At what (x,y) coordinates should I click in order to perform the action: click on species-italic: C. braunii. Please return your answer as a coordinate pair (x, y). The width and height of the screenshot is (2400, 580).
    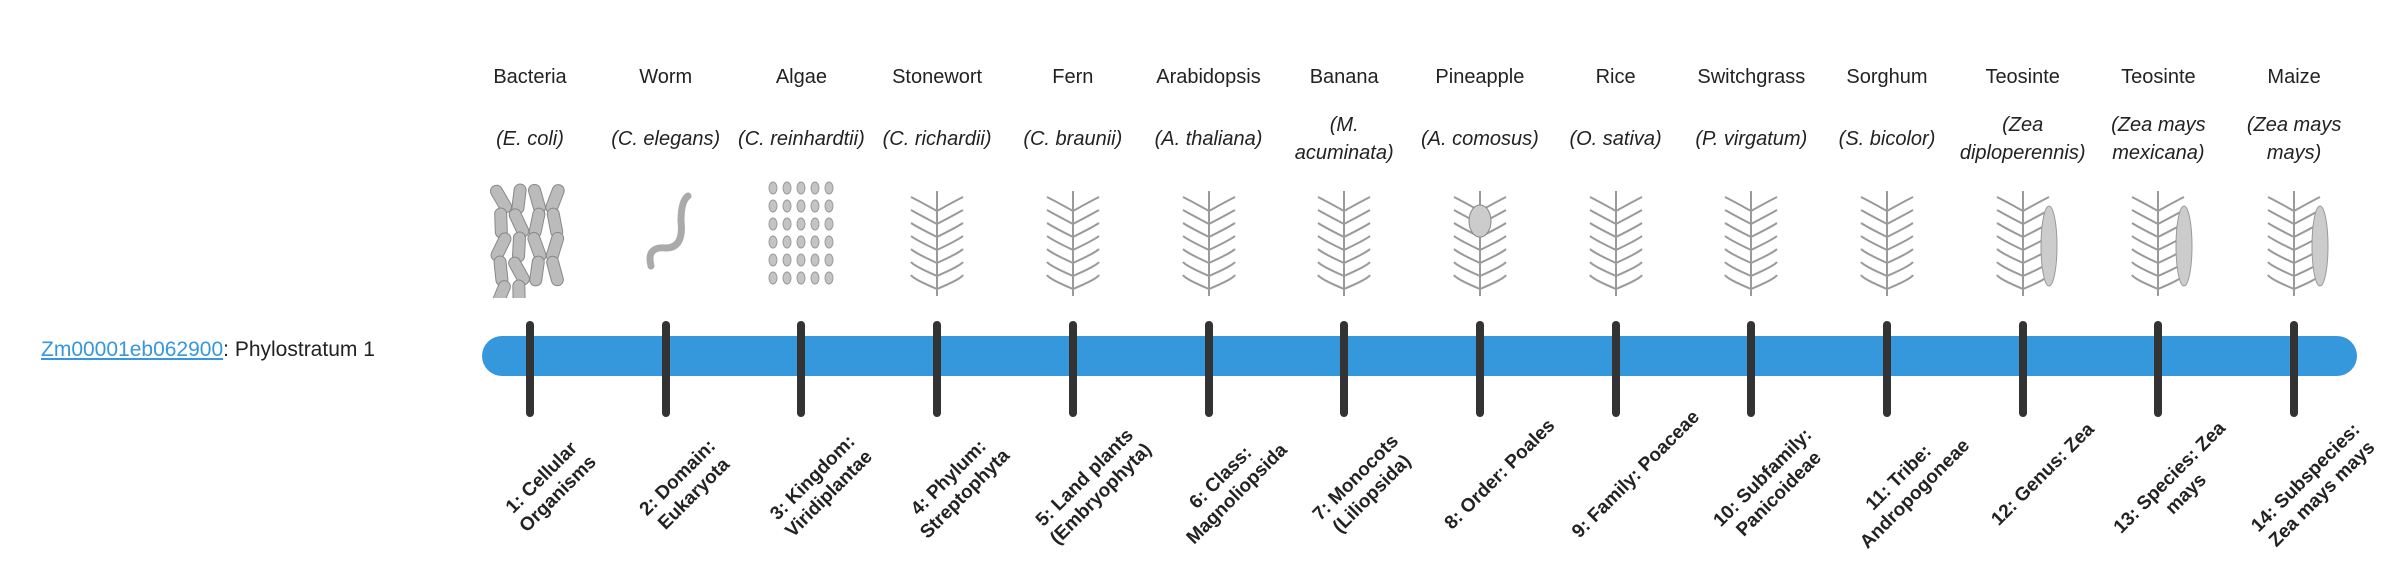
    Looking at the image, I should click on (1072, 139).